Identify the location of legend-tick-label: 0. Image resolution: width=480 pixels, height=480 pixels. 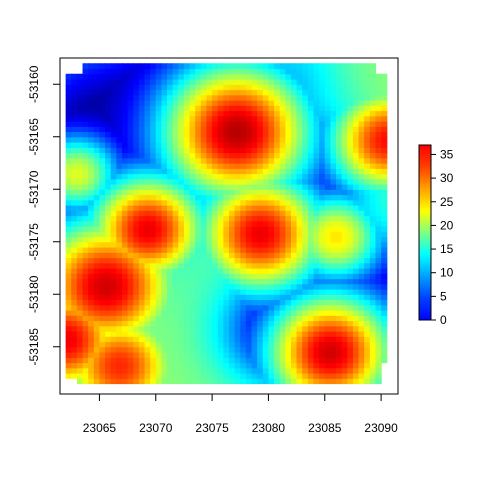
(443, 320).